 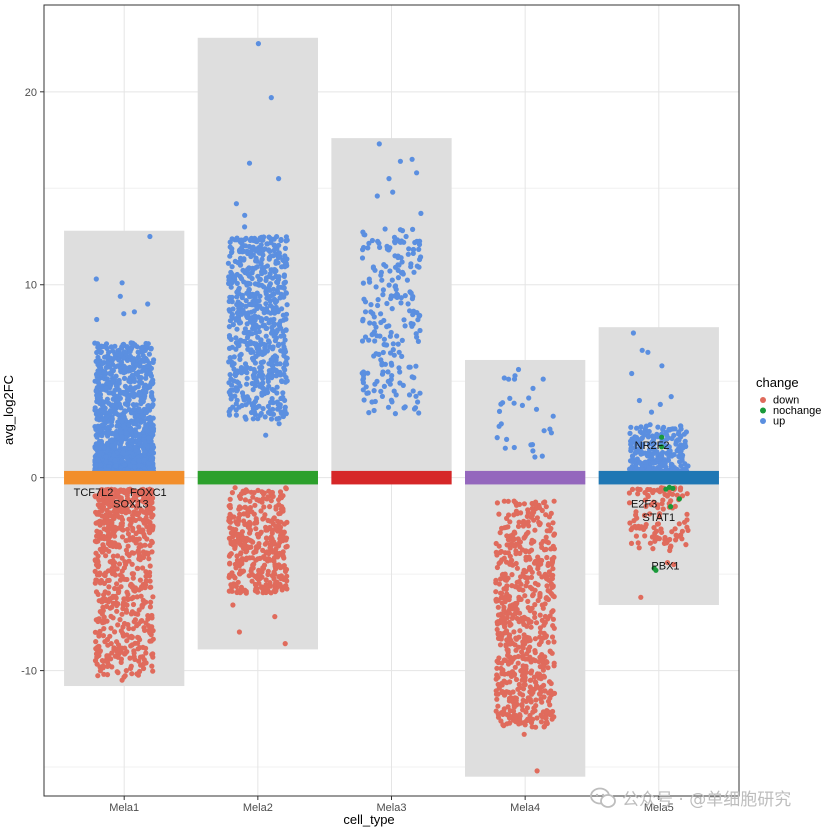 I want to click on point-nochange, so click(x=656, y=570).